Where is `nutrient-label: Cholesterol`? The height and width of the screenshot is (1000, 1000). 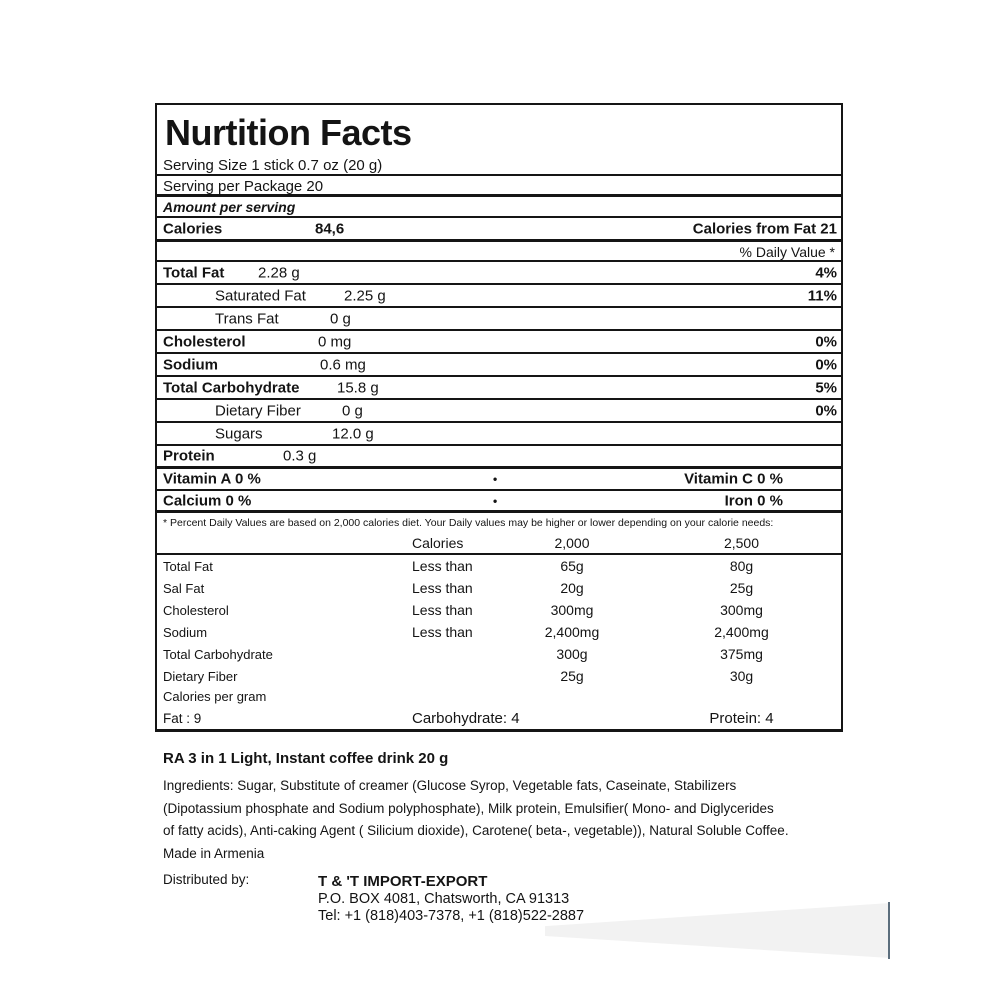
nutrient-label: Cholesterol is located at coordinates (204, 341).